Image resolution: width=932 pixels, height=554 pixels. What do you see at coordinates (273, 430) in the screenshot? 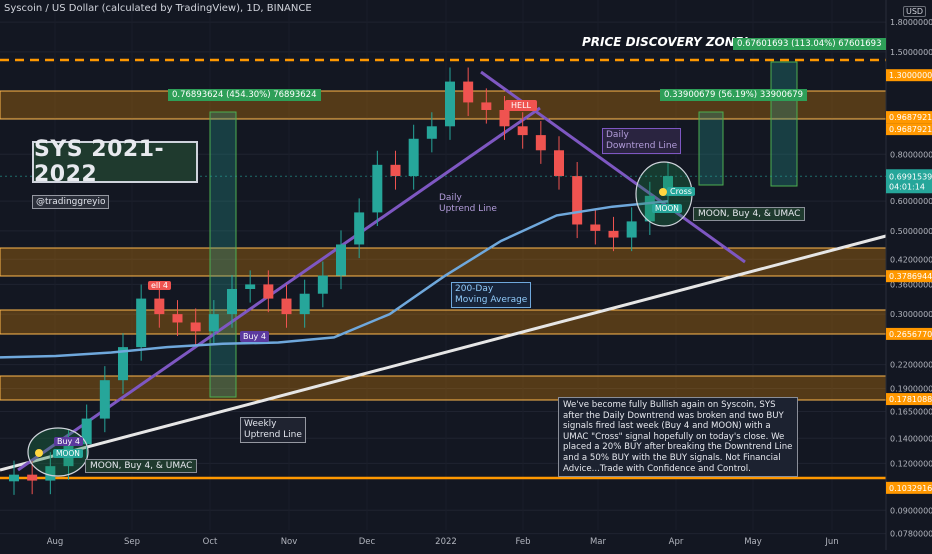
I see `weekly-uptrend-label: Weekly Uptrend Line` at bounding box center [273, 430].